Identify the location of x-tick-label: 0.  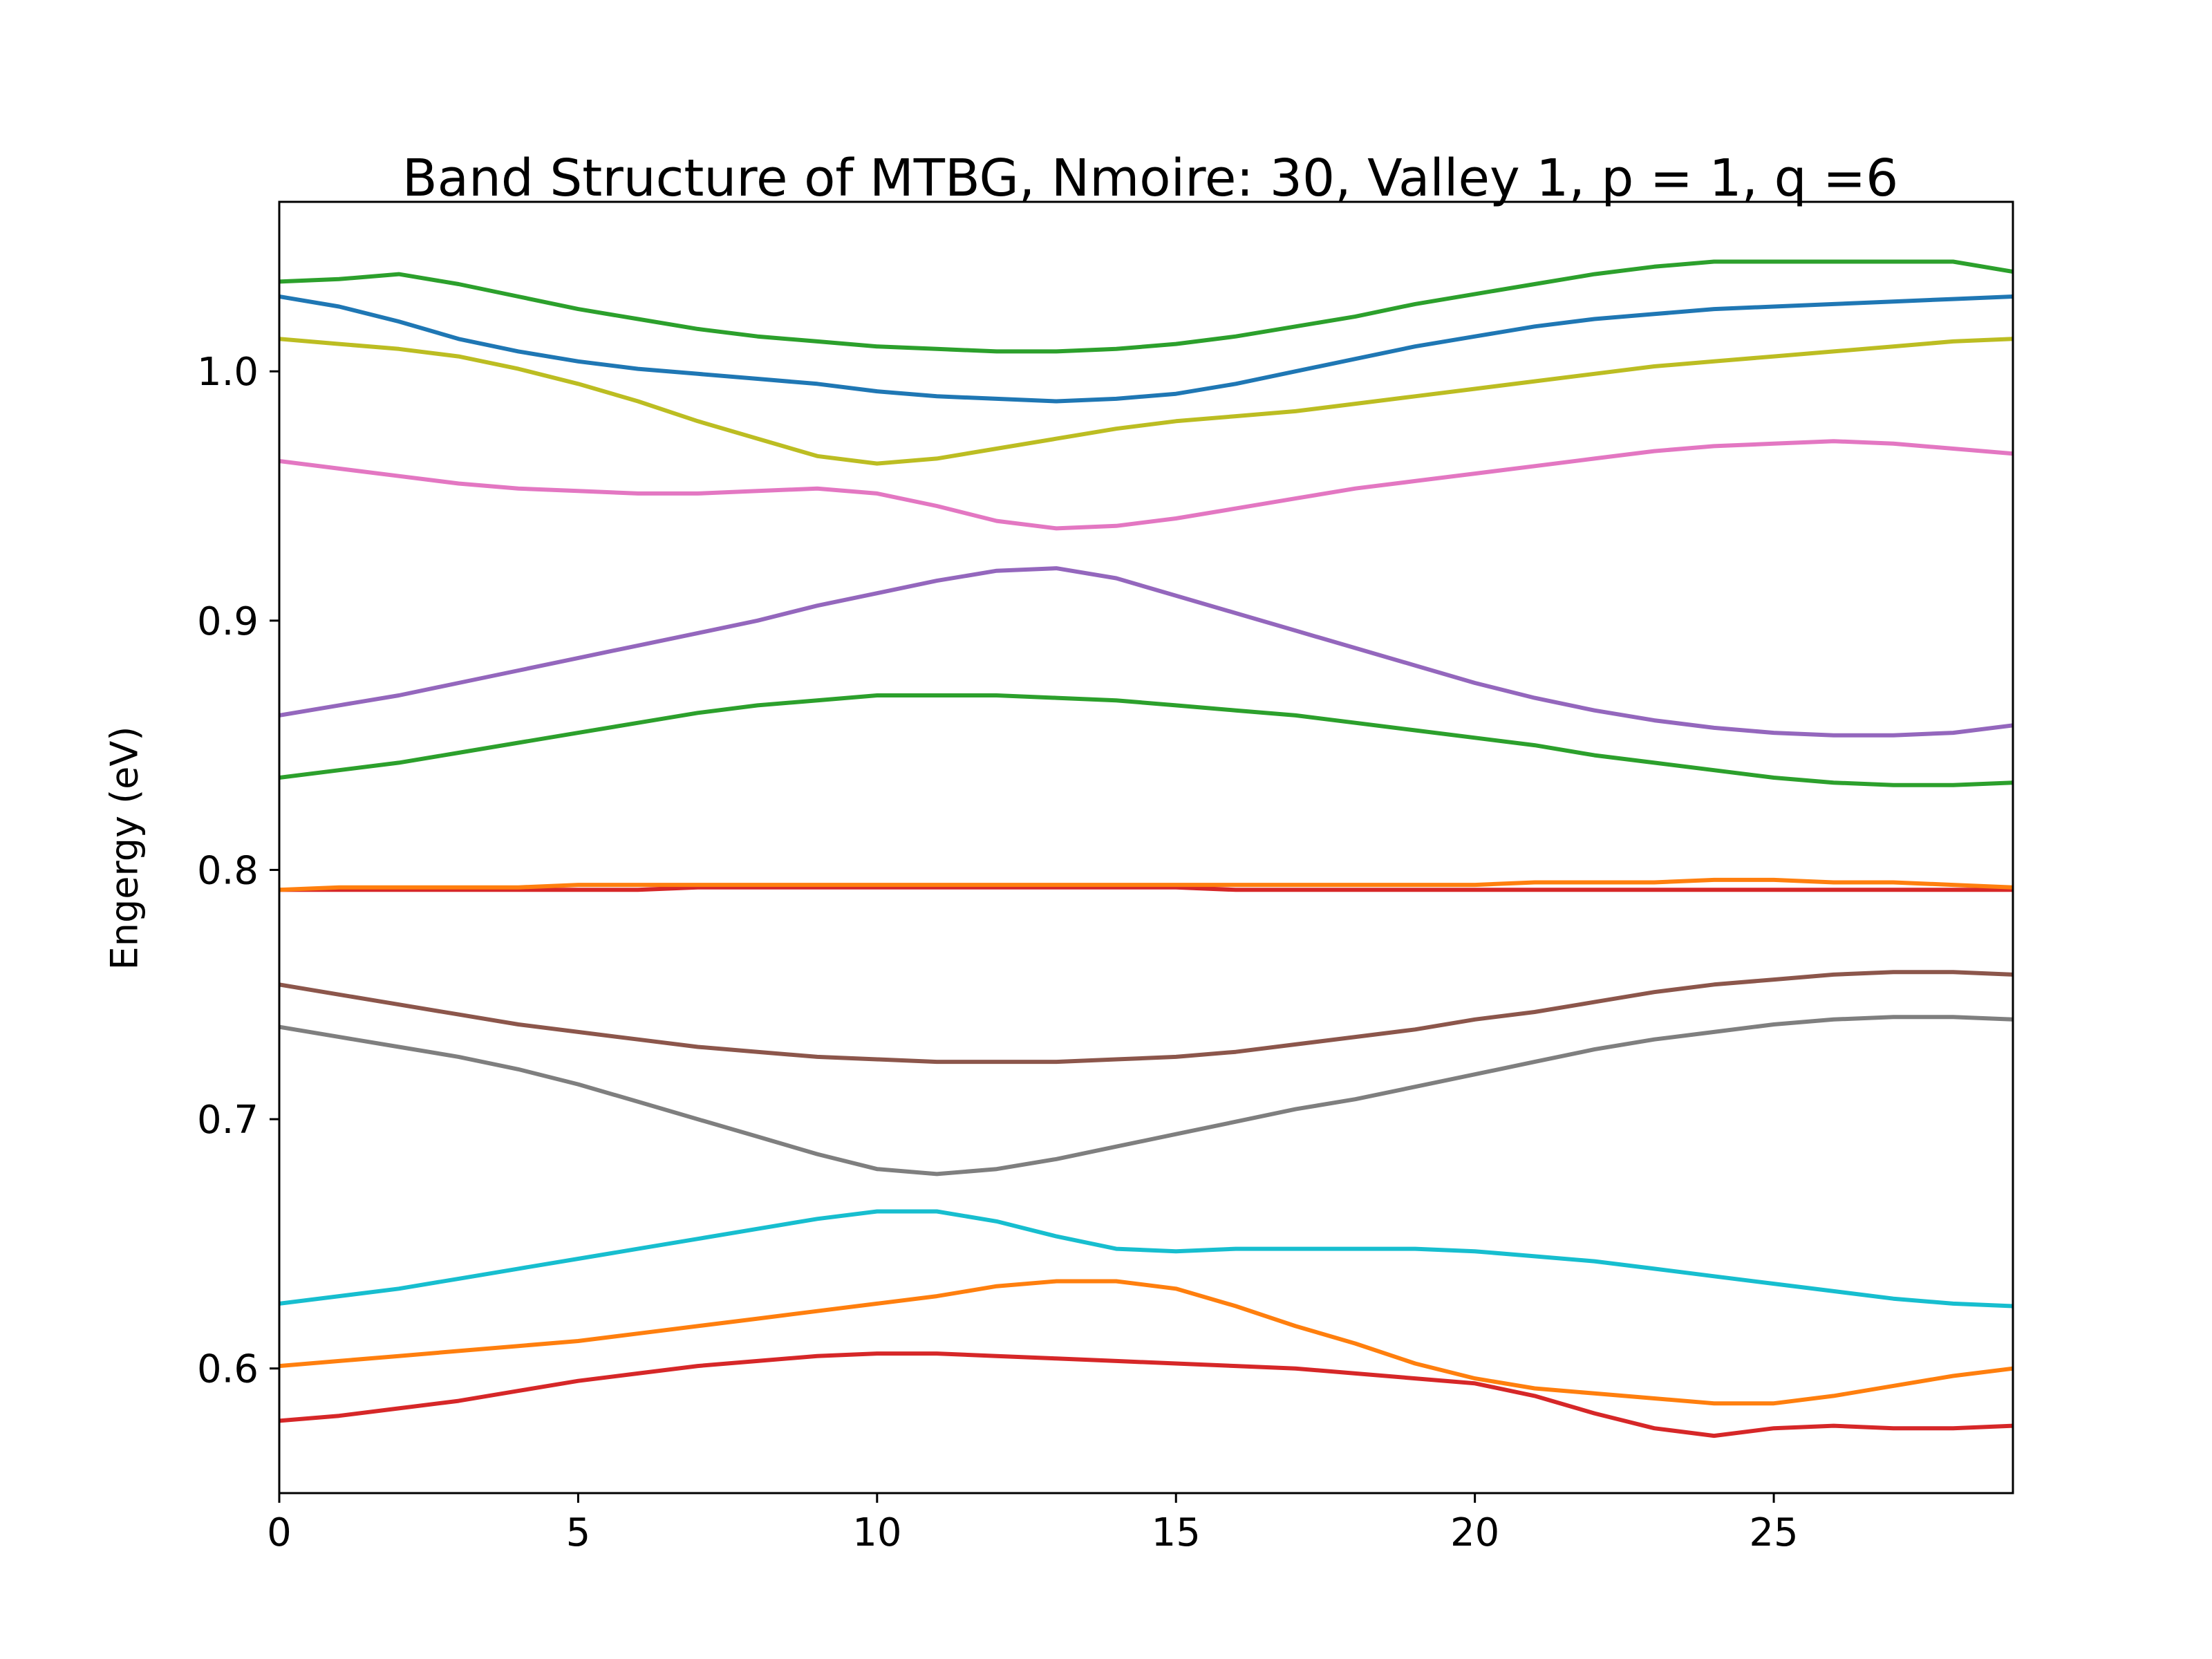
(279, 1532).